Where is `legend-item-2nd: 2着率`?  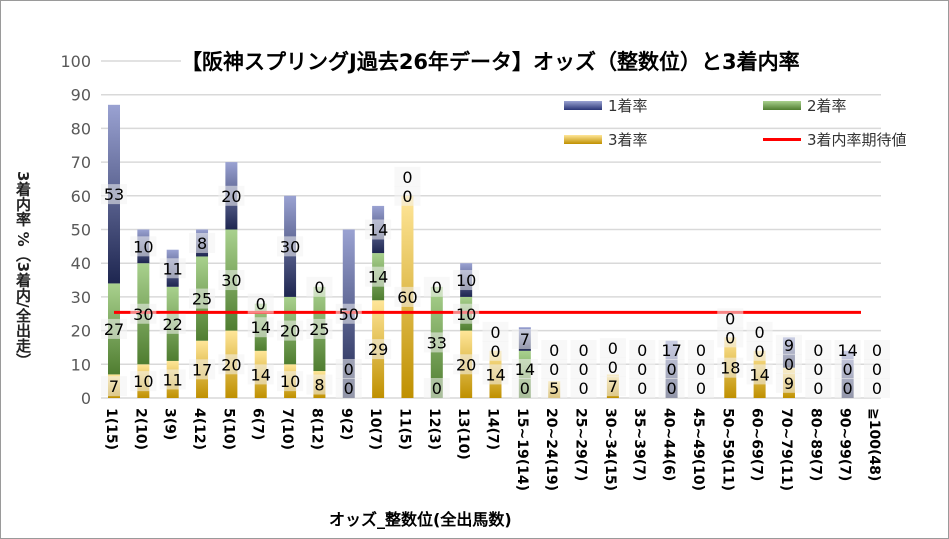 legend-item-2nd: 2着率 is located at coordinates (805, 105).